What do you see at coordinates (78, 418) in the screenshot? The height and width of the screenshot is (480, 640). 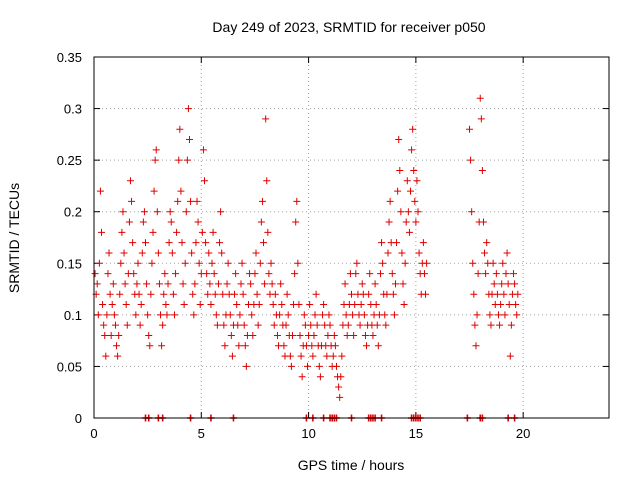 I see `y-tick-label: 0` at bounding box center [78, 418].